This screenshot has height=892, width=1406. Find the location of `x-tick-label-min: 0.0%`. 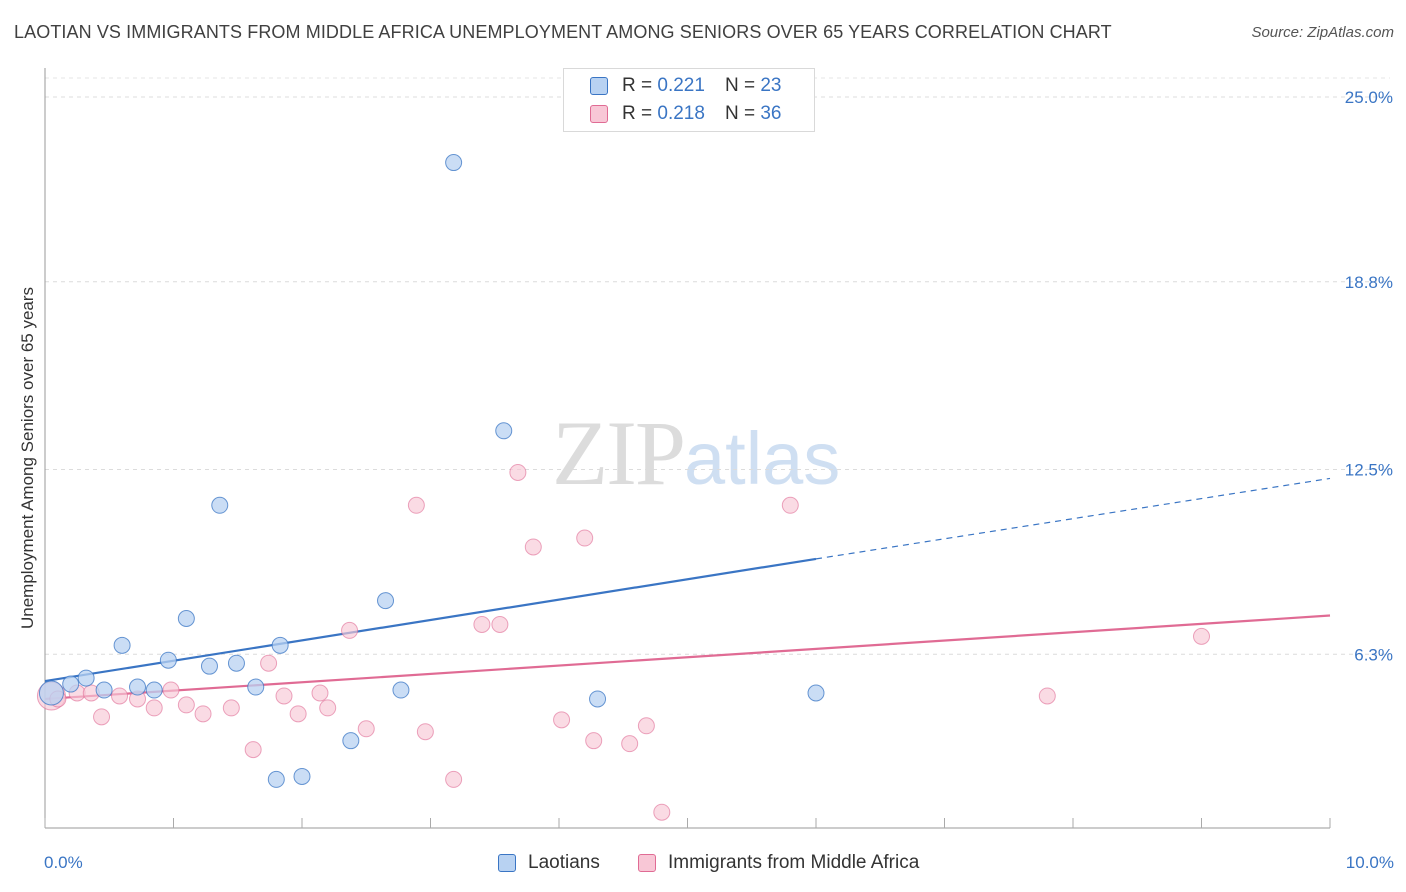

x-tick-label-min: 0.0% is located at coordinates (63, 862).